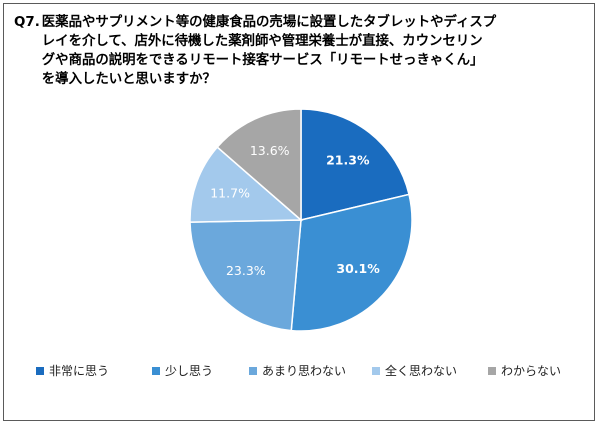 The height and width of the screenshot is (428, 602). I want to click on pie-value-label-4: 11.7%, so click(230, 193).